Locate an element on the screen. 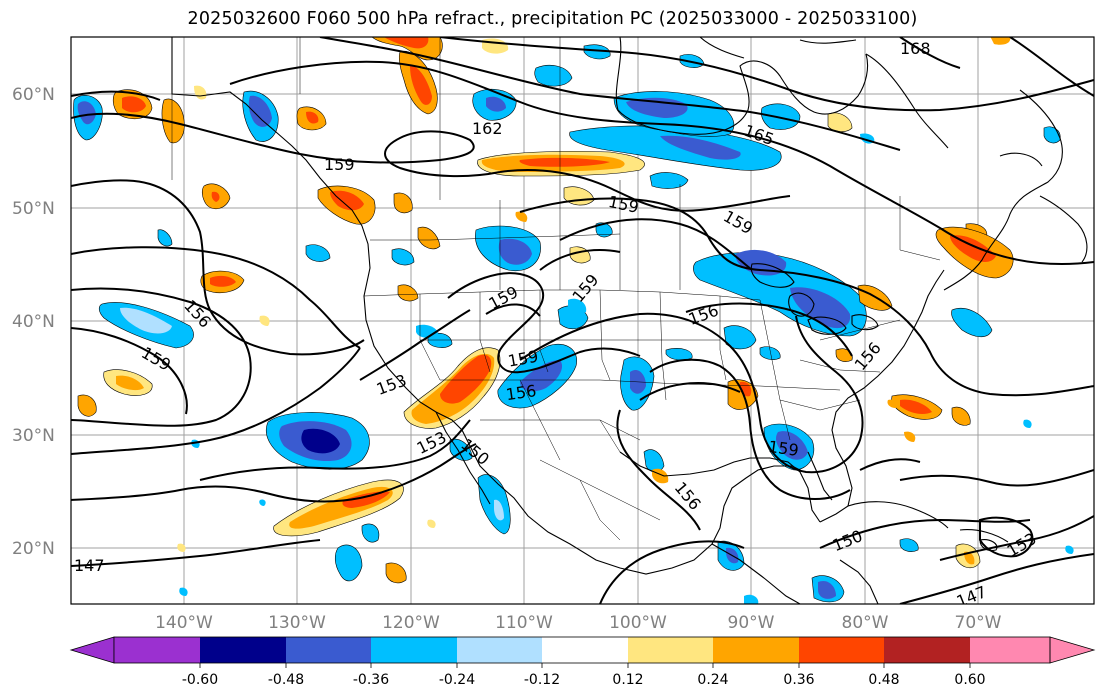  contour-label: 147 is located at coordinates (89, 565).